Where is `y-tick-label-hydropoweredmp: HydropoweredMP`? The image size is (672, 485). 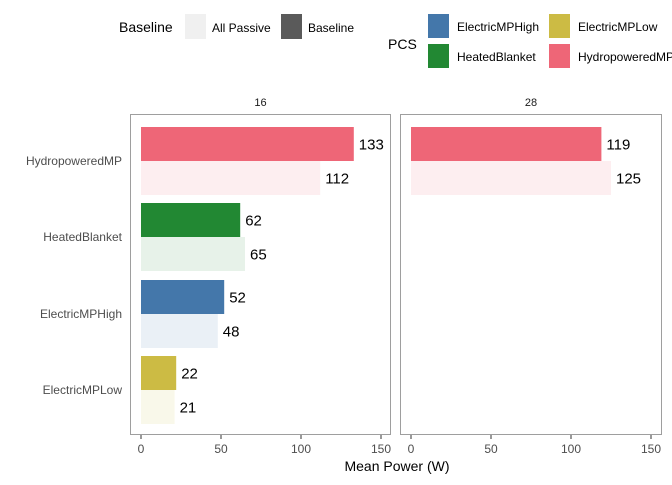
y-tick-label-hydropoweredmp: HydropoweredMP is located at coordinates (74, 161).